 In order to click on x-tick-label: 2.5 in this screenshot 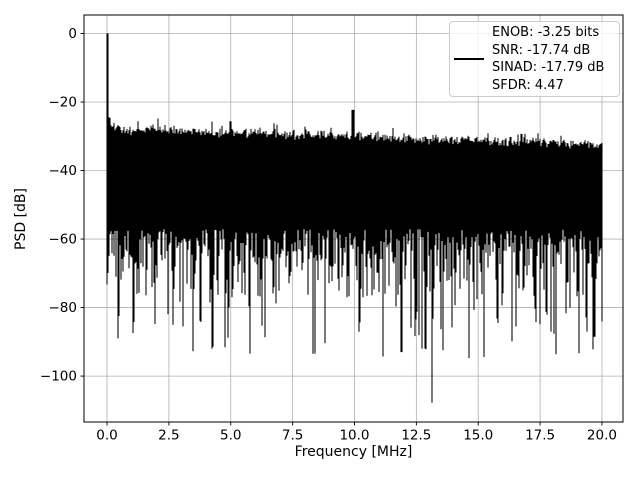, I will do `click(168, 436)`.